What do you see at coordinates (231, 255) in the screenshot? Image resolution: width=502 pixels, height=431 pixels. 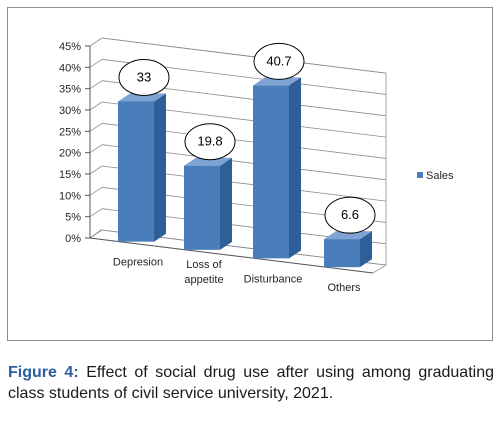 I see `x-axis-line` at bounding box center [231, 255].